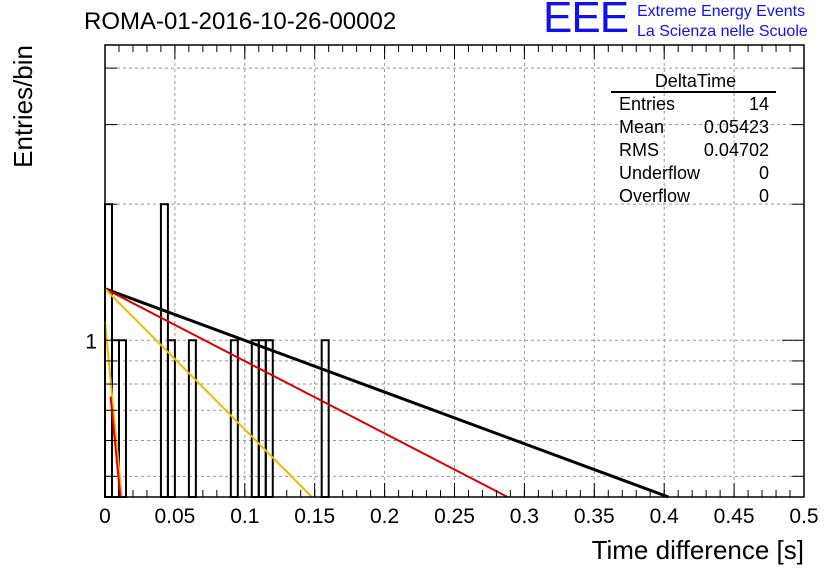 This screenshot has width=836, height=572. I want to click on x-tick-label: 0.5, so click(803, 516).